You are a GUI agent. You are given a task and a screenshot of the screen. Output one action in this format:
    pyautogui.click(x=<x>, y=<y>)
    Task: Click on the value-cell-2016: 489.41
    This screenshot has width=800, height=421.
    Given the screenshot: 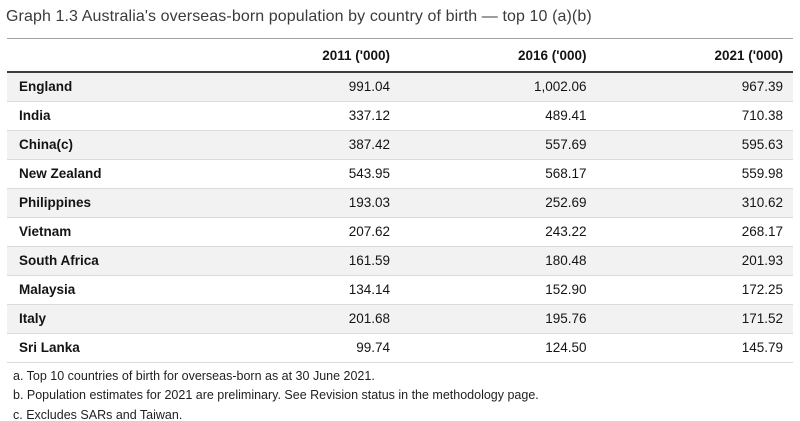 What is the action you would take?
    pyautogui.click(x=498, y=115)
    